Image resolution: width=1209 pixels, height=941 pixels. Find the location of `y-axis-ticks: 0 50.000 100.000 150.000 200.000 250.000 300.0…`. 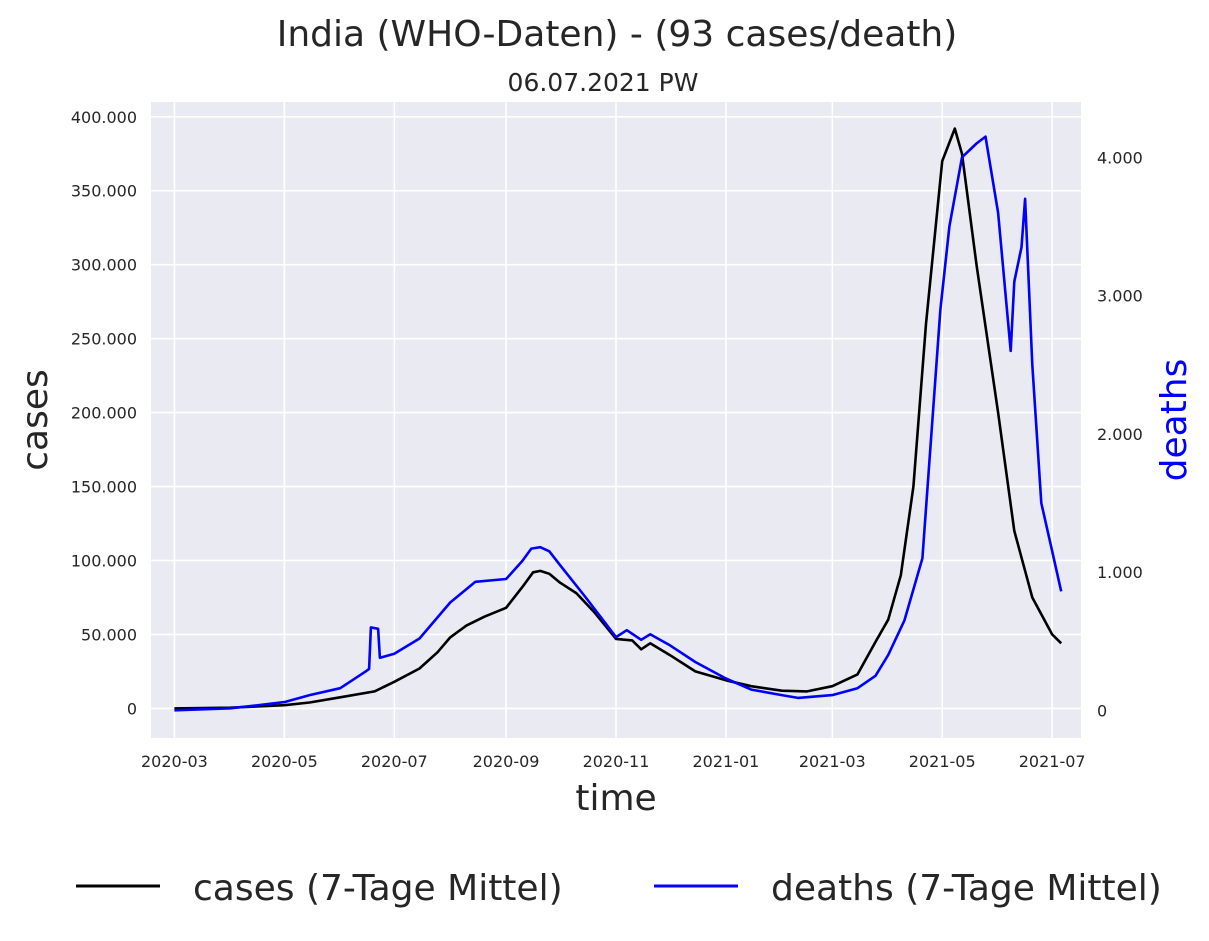

y-axis-ticks: 0 50.000 100.000 150.000 200.000 250.000 300.0… is located at coordinates (104, 413).